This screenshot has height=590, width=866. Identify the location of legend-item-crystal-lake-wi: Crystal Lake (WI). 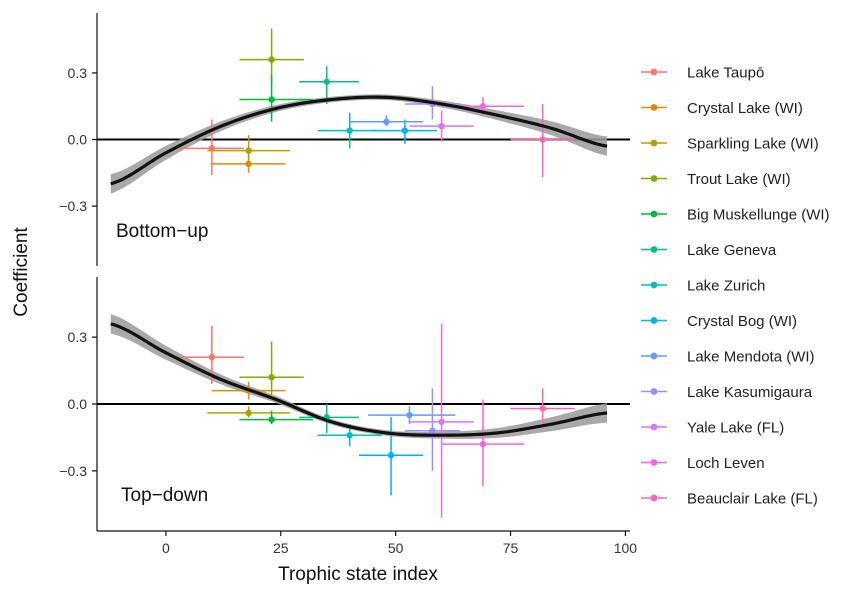
(722, 108).